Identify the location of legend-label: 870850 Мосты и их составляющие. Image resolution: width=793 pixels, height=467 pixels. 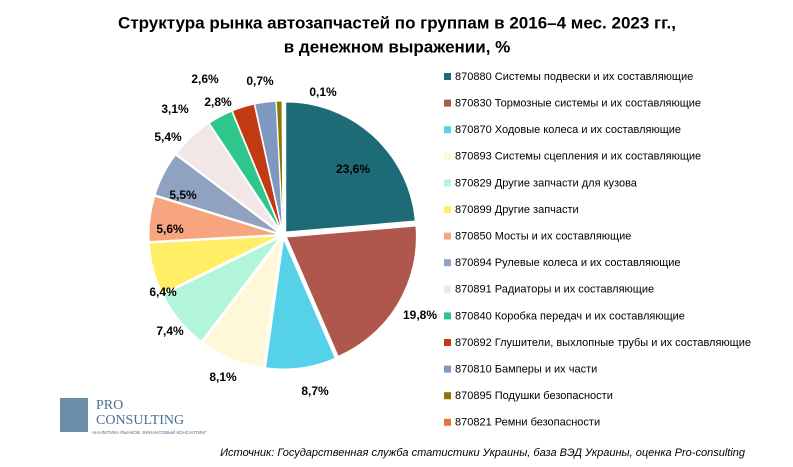
(543, 237).